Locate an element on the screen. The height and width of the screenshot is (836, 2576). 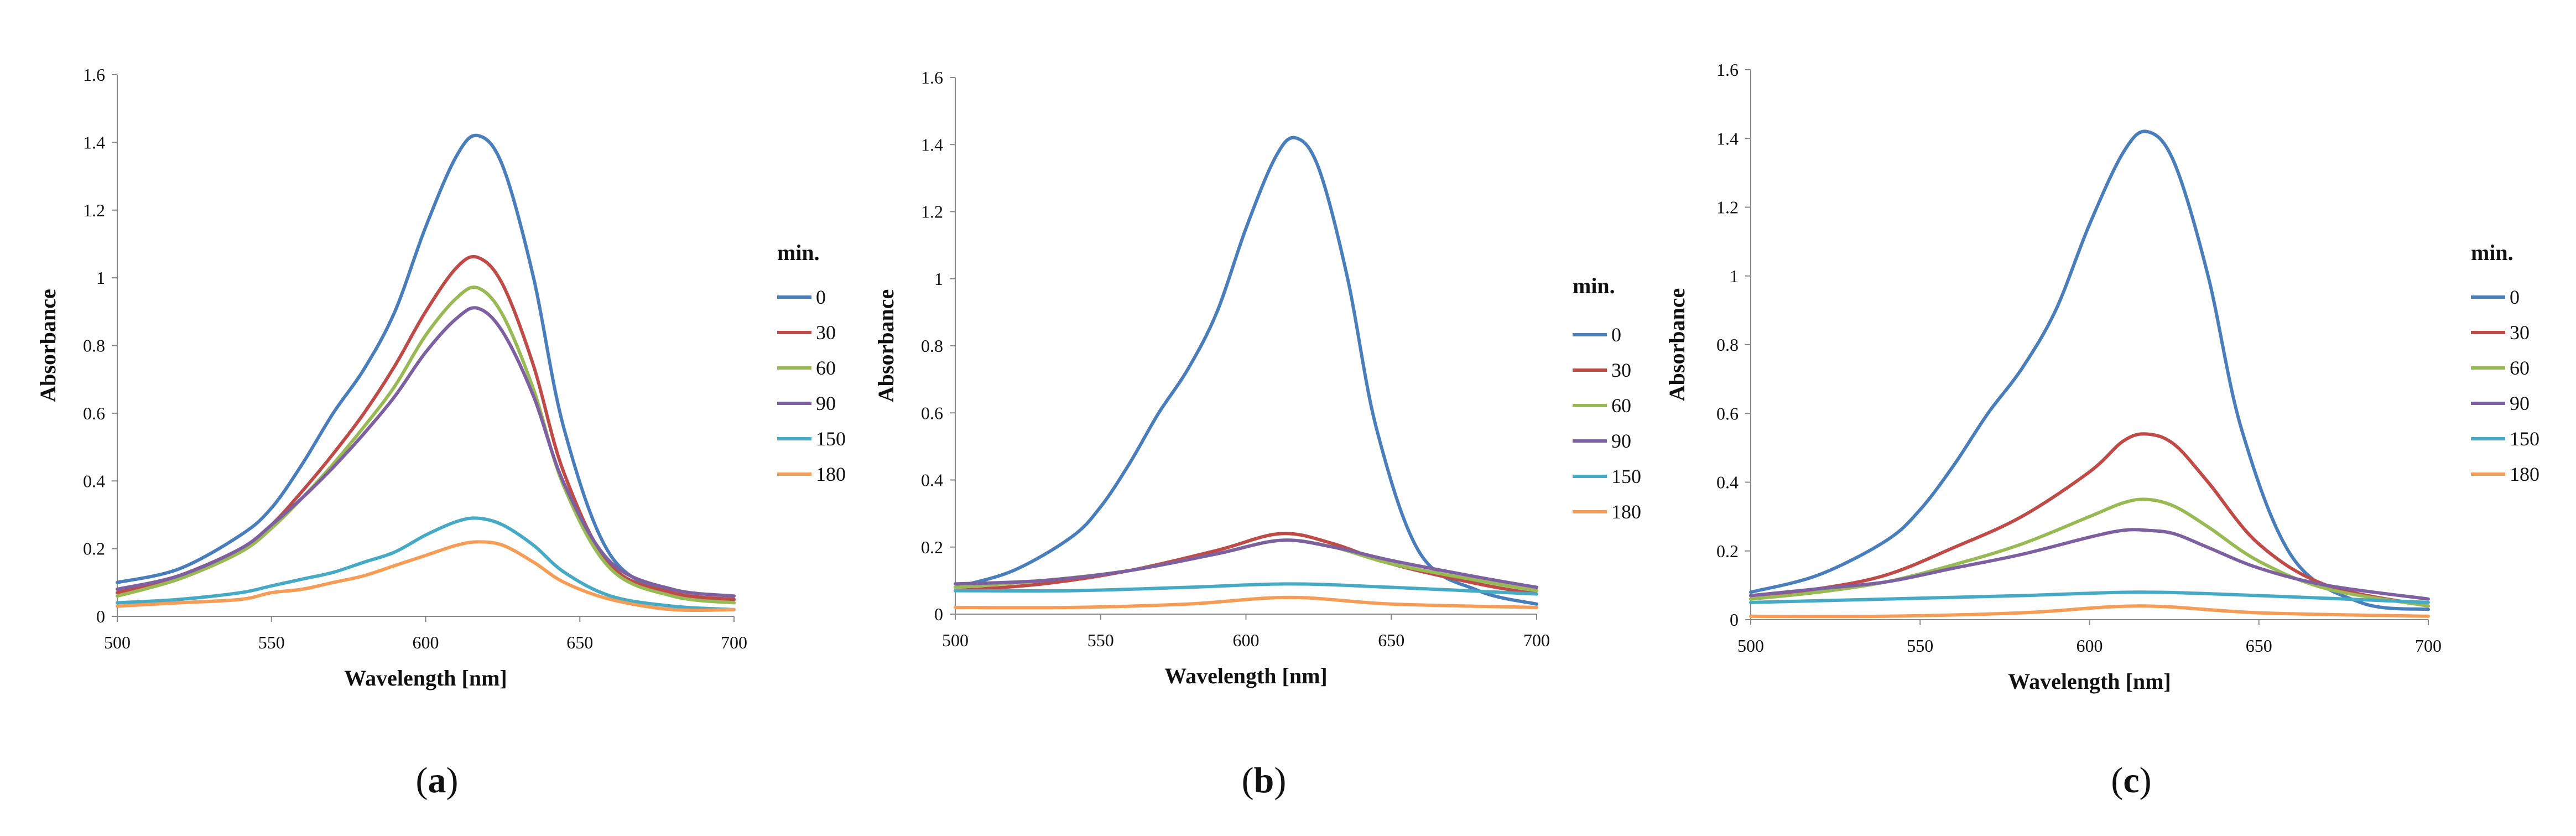
caption-letter: c is located at coordinates (2131, 780).